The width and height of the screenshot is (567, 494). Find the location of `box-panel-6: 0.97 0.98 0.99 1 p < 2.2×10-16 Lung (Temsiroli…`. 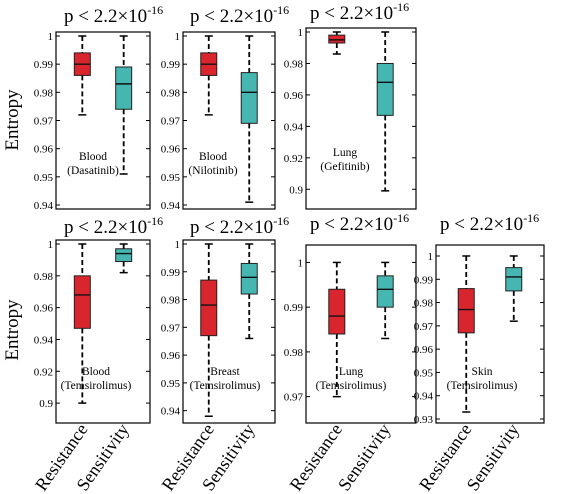

box-panel-6: 0.97 0.98 0.99 1 p < 2.2×10-16 Lung (Temsiroli… is located at coordinates (350, 317).